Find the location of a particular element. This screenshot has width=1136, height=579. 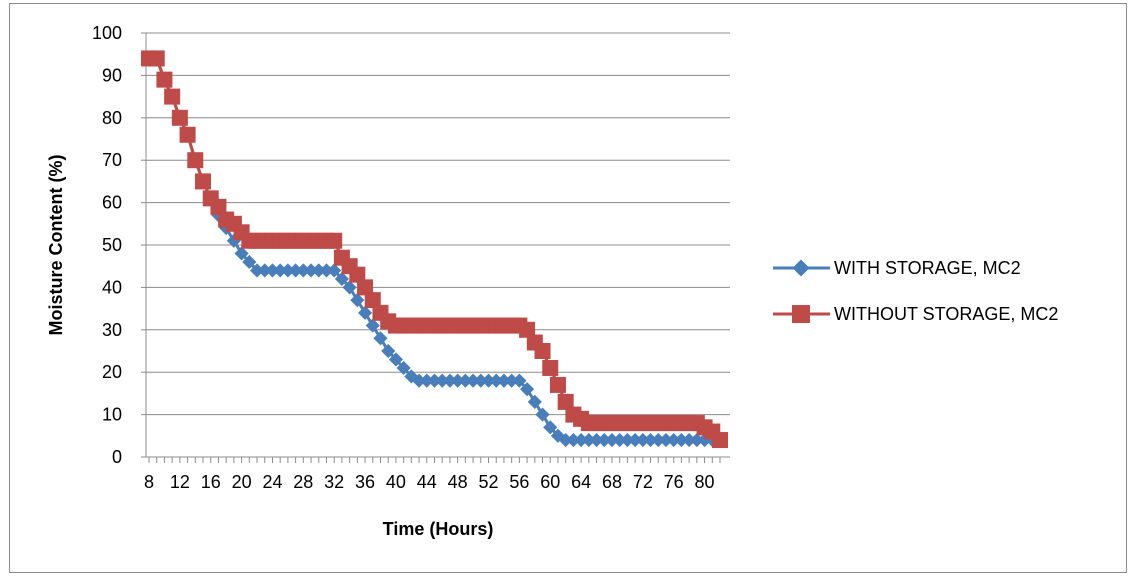

x-tick-label: 36 is located at coordinates (365, 482).